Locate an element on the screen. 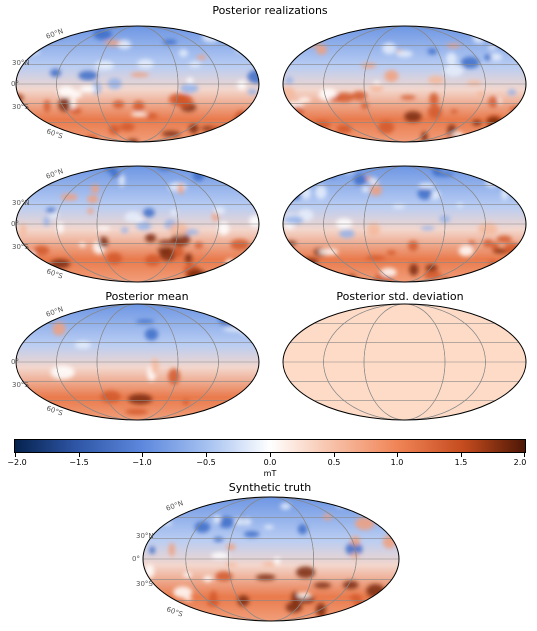  colorbar-tick-label: −1.5 is located at coordinates (79, 462).